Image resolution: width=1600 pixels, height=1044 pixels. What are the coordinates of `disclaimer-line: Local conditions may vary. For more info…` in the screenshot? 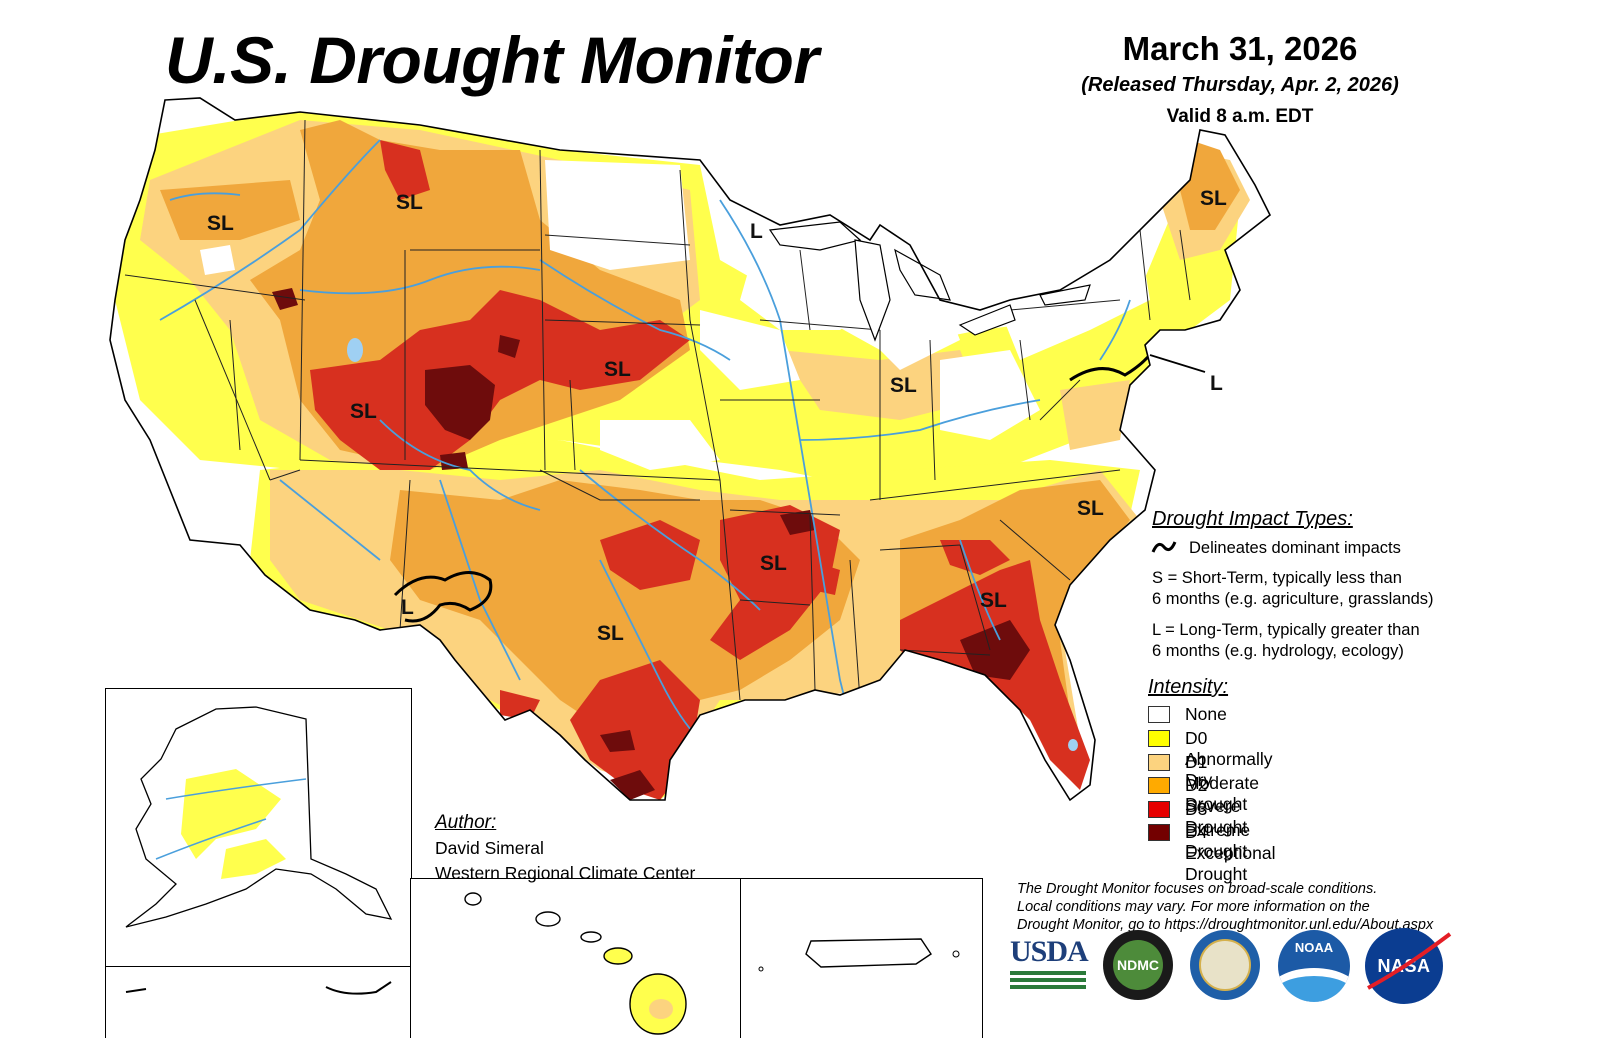 It's located at (1193, 907).